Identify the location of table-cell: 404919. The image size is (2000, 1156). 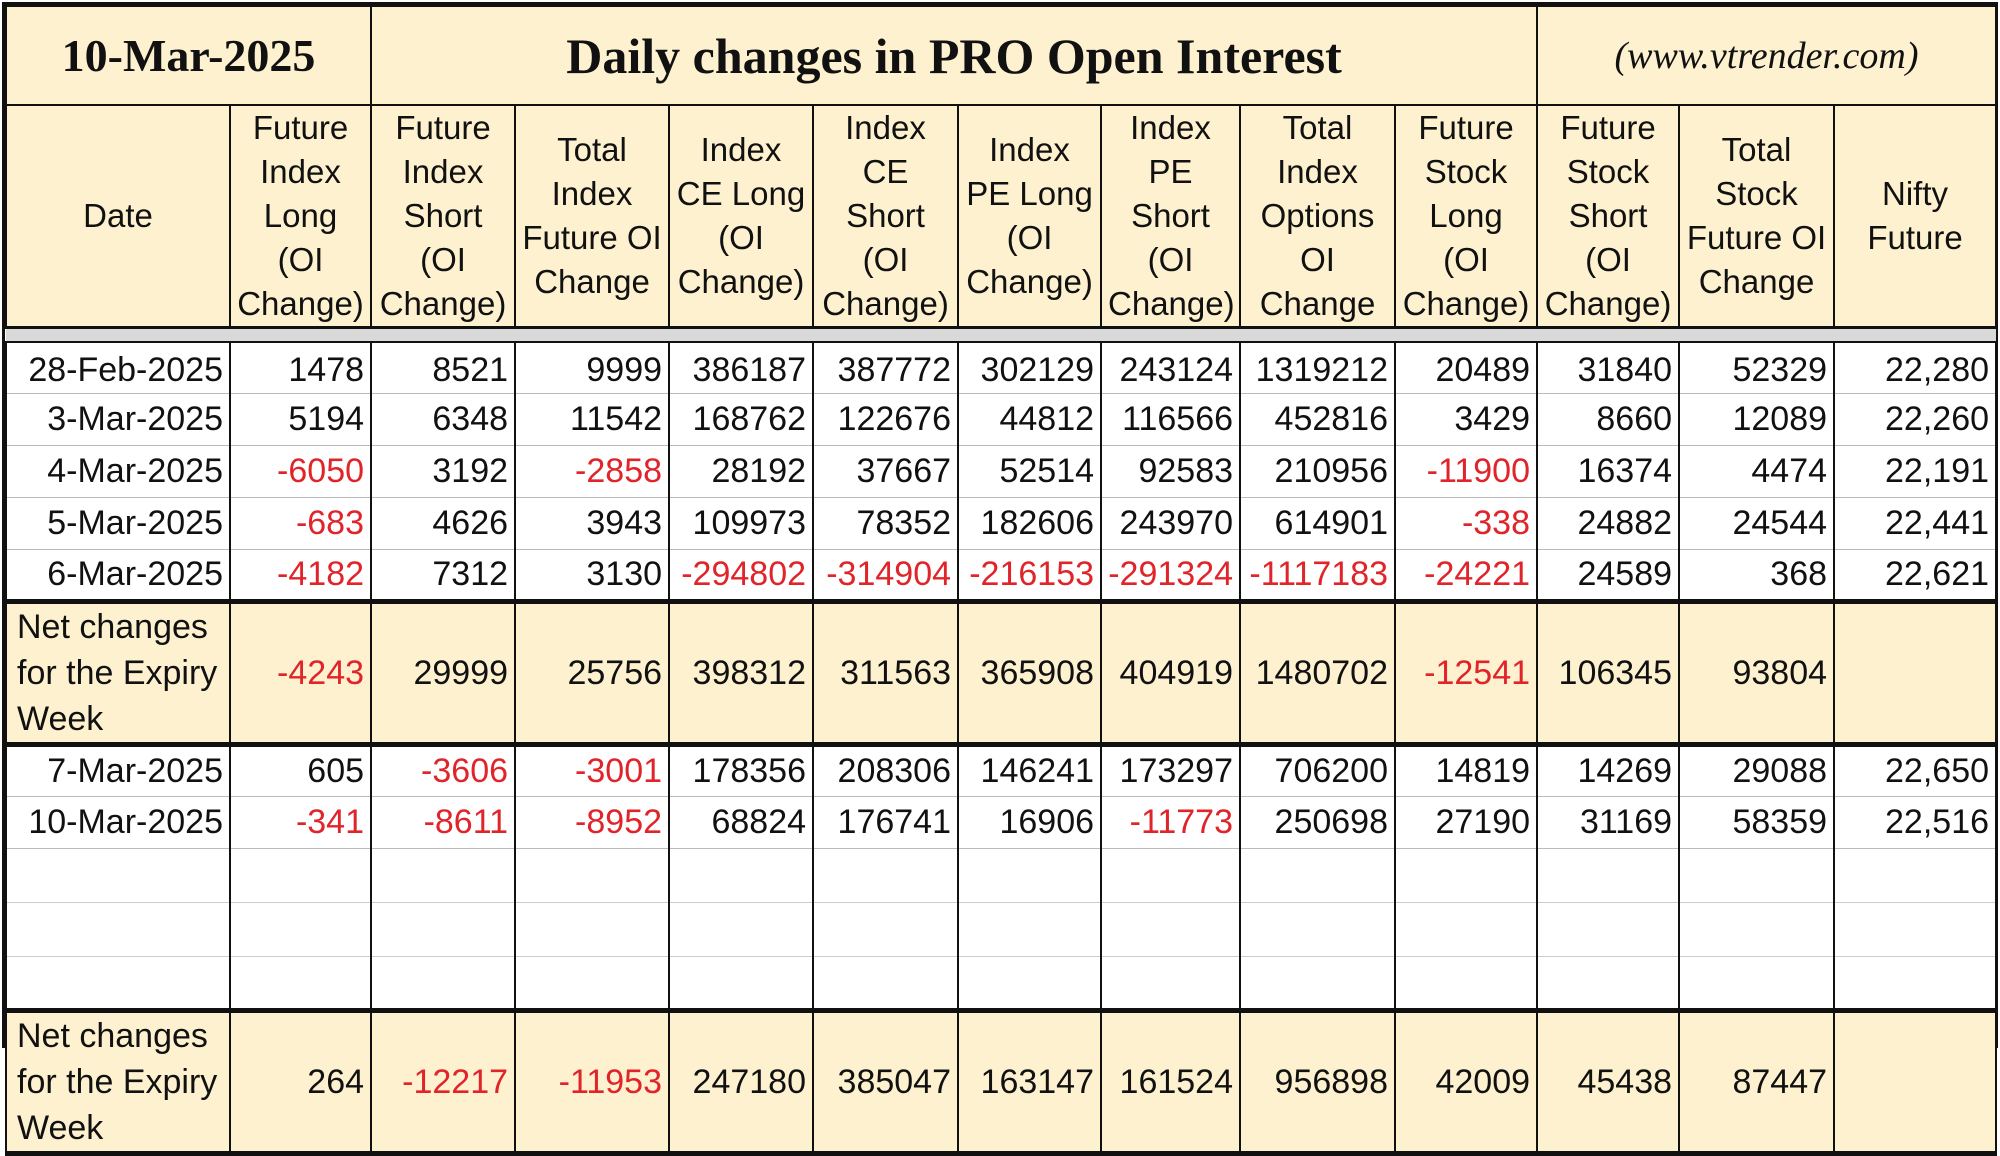
(1171, 673).